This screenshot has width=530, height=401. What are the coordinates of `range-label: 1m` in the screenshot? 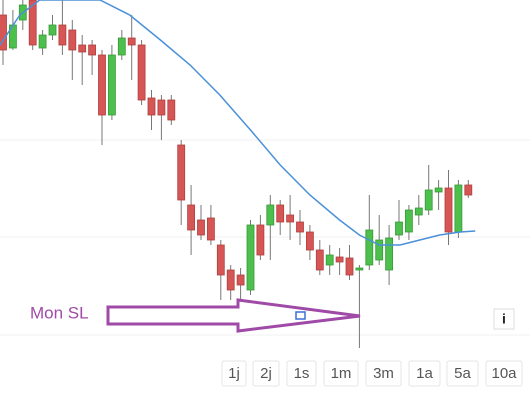 It's located at (341, 373).